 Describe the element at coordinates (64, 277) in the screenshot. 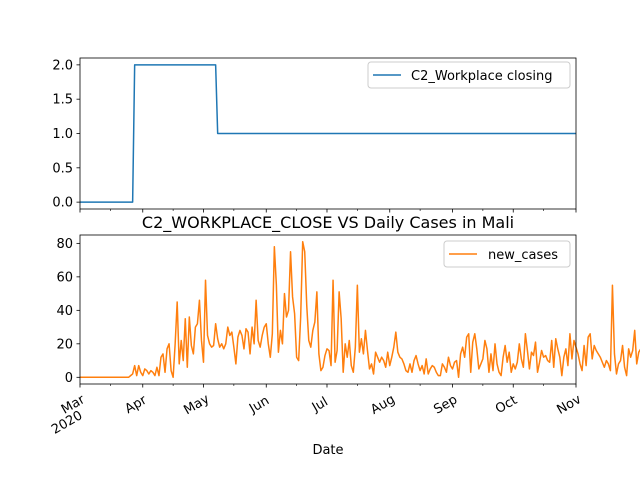

I see `bottom-y-tick-label: 60` at that location.